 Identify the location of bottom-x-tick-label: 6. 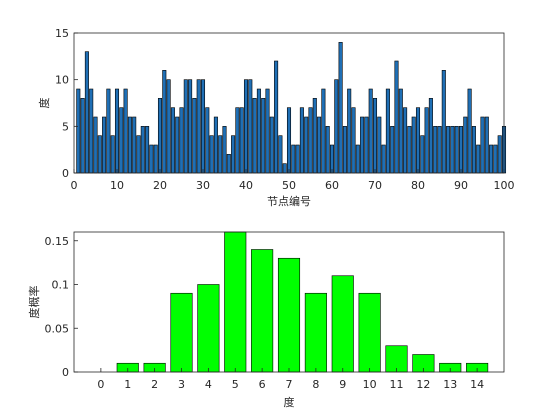
(262, 384).